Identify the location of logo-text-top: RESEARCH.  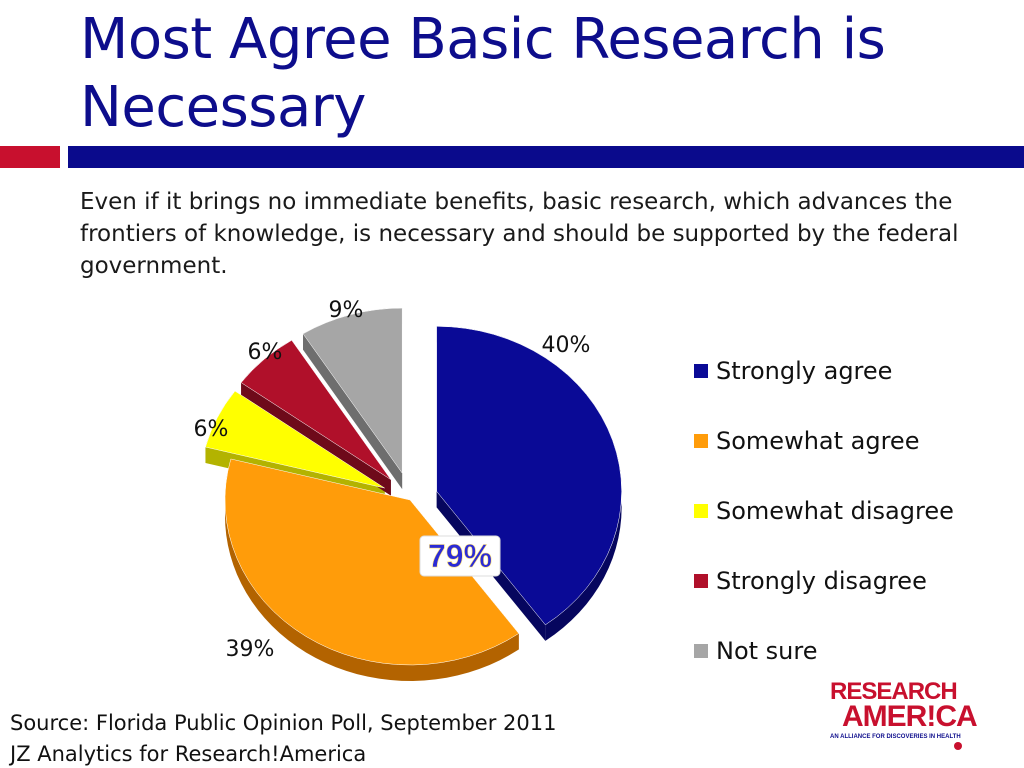
(894, 691).